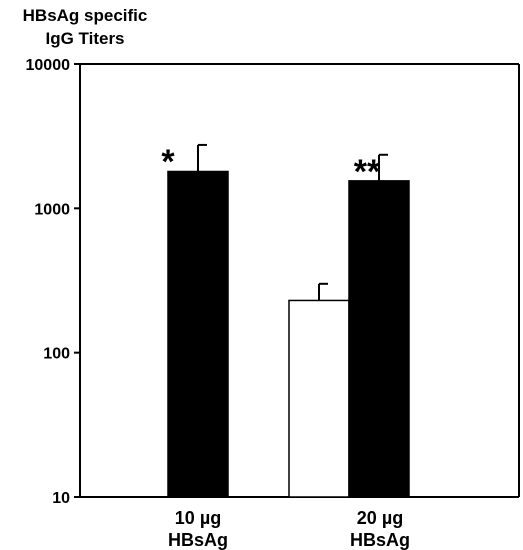 Image resolution: width=523 pixels, height=550 pixels. What do you see at coordinates (380, 518) in the screenshot?
I see `x-category-label-1-line-0: 20 µg` at bounding box center [380, 518].